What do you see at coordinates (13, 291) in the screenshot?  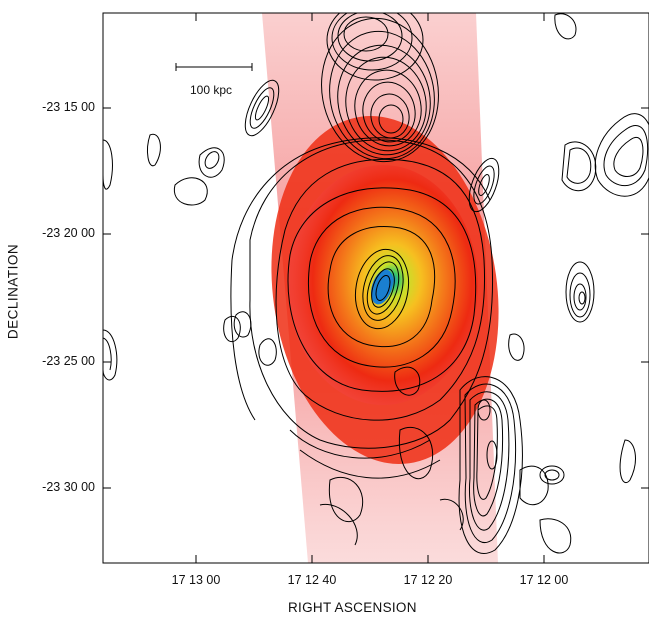 I see `y-axis-label: DECLINATION` at bounding box center [13, 291].